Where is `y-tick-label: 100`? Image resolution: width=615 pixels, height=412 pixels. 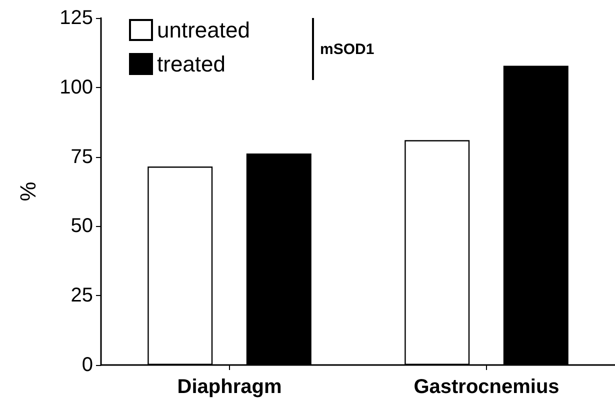
y-tick-label: 100 is located at coordinates (76, 87).